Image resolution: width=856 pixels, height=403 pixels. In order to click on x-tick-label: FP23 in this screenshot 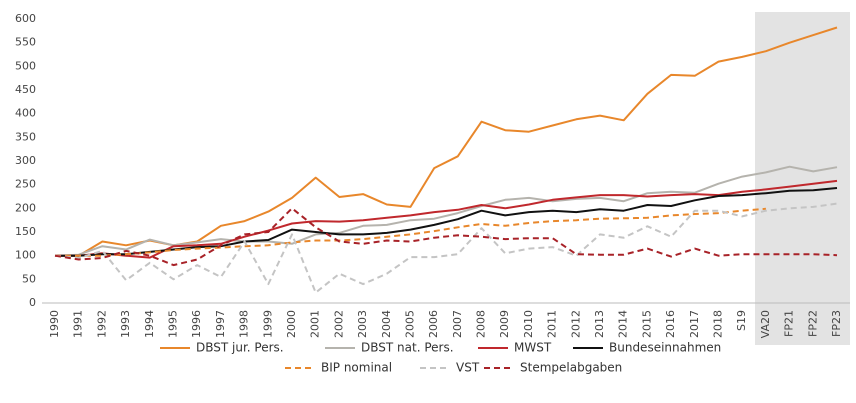, I will do `click(836, 323)`.